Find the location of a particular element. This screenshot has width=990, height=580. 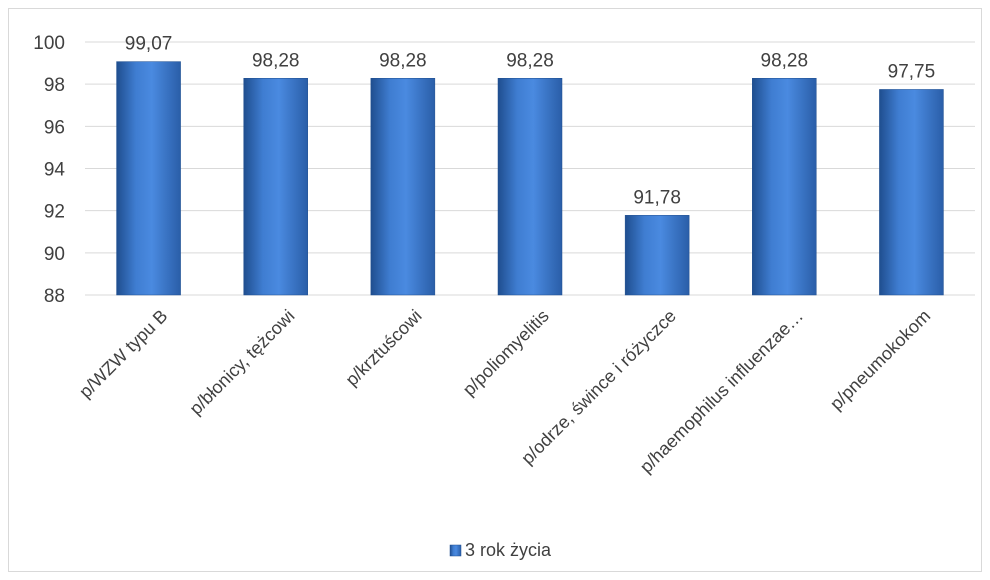

y-tick-label: 98 is located at coordinates (54, 85).